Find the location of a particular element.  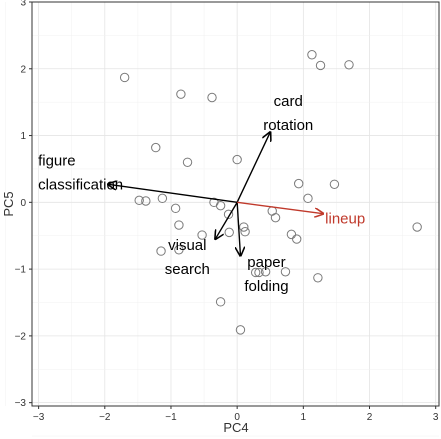

y-tick-label: 3 is located at coordinates (23, 4).